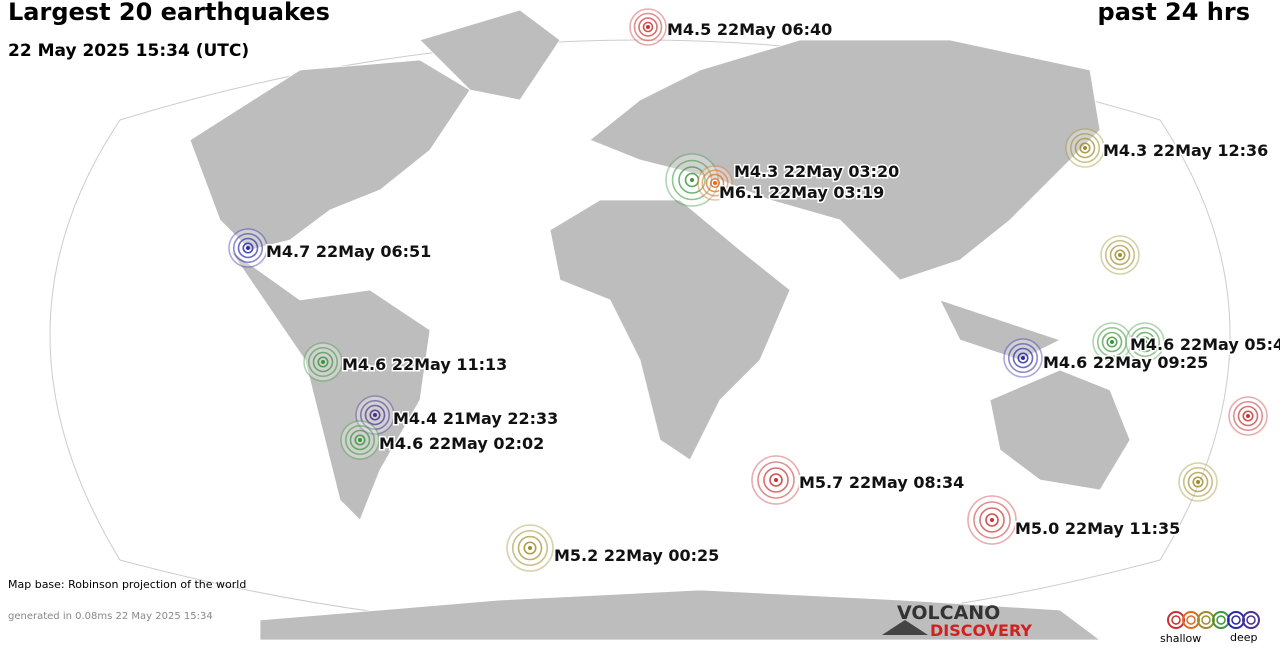 The height and width of the screenshot is (650, 1280). I want to click on quake-label: M4.6 22May 09:25, so click(1125, 362).